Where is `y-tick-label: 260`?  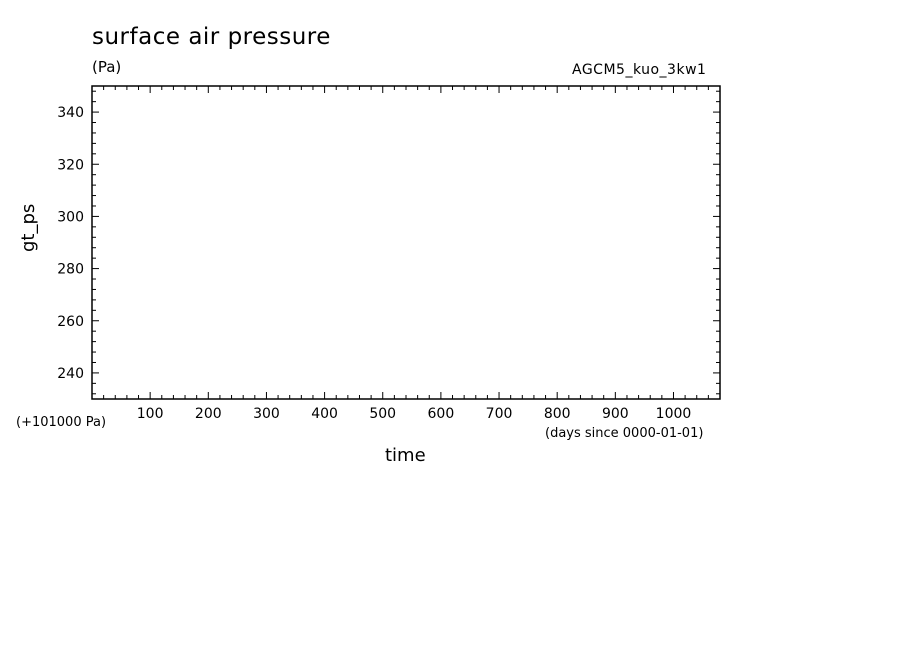
y-tick-label: 260 is located at coordinates (70, 322).